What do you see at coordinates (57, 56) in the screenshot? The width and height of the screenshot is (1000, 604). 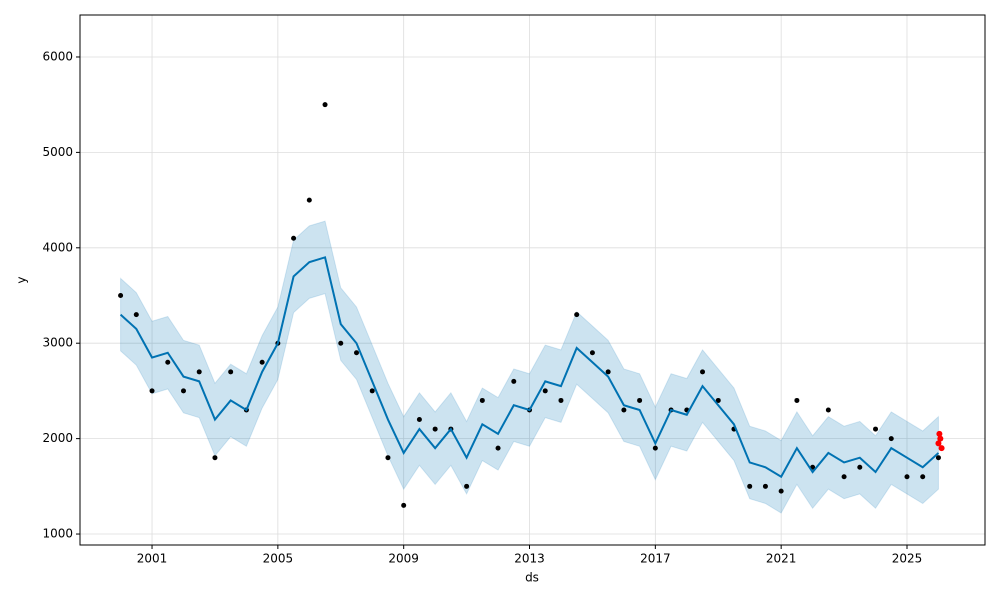 I see `y-tick-label: 6000` at bounding box center [57, 56].